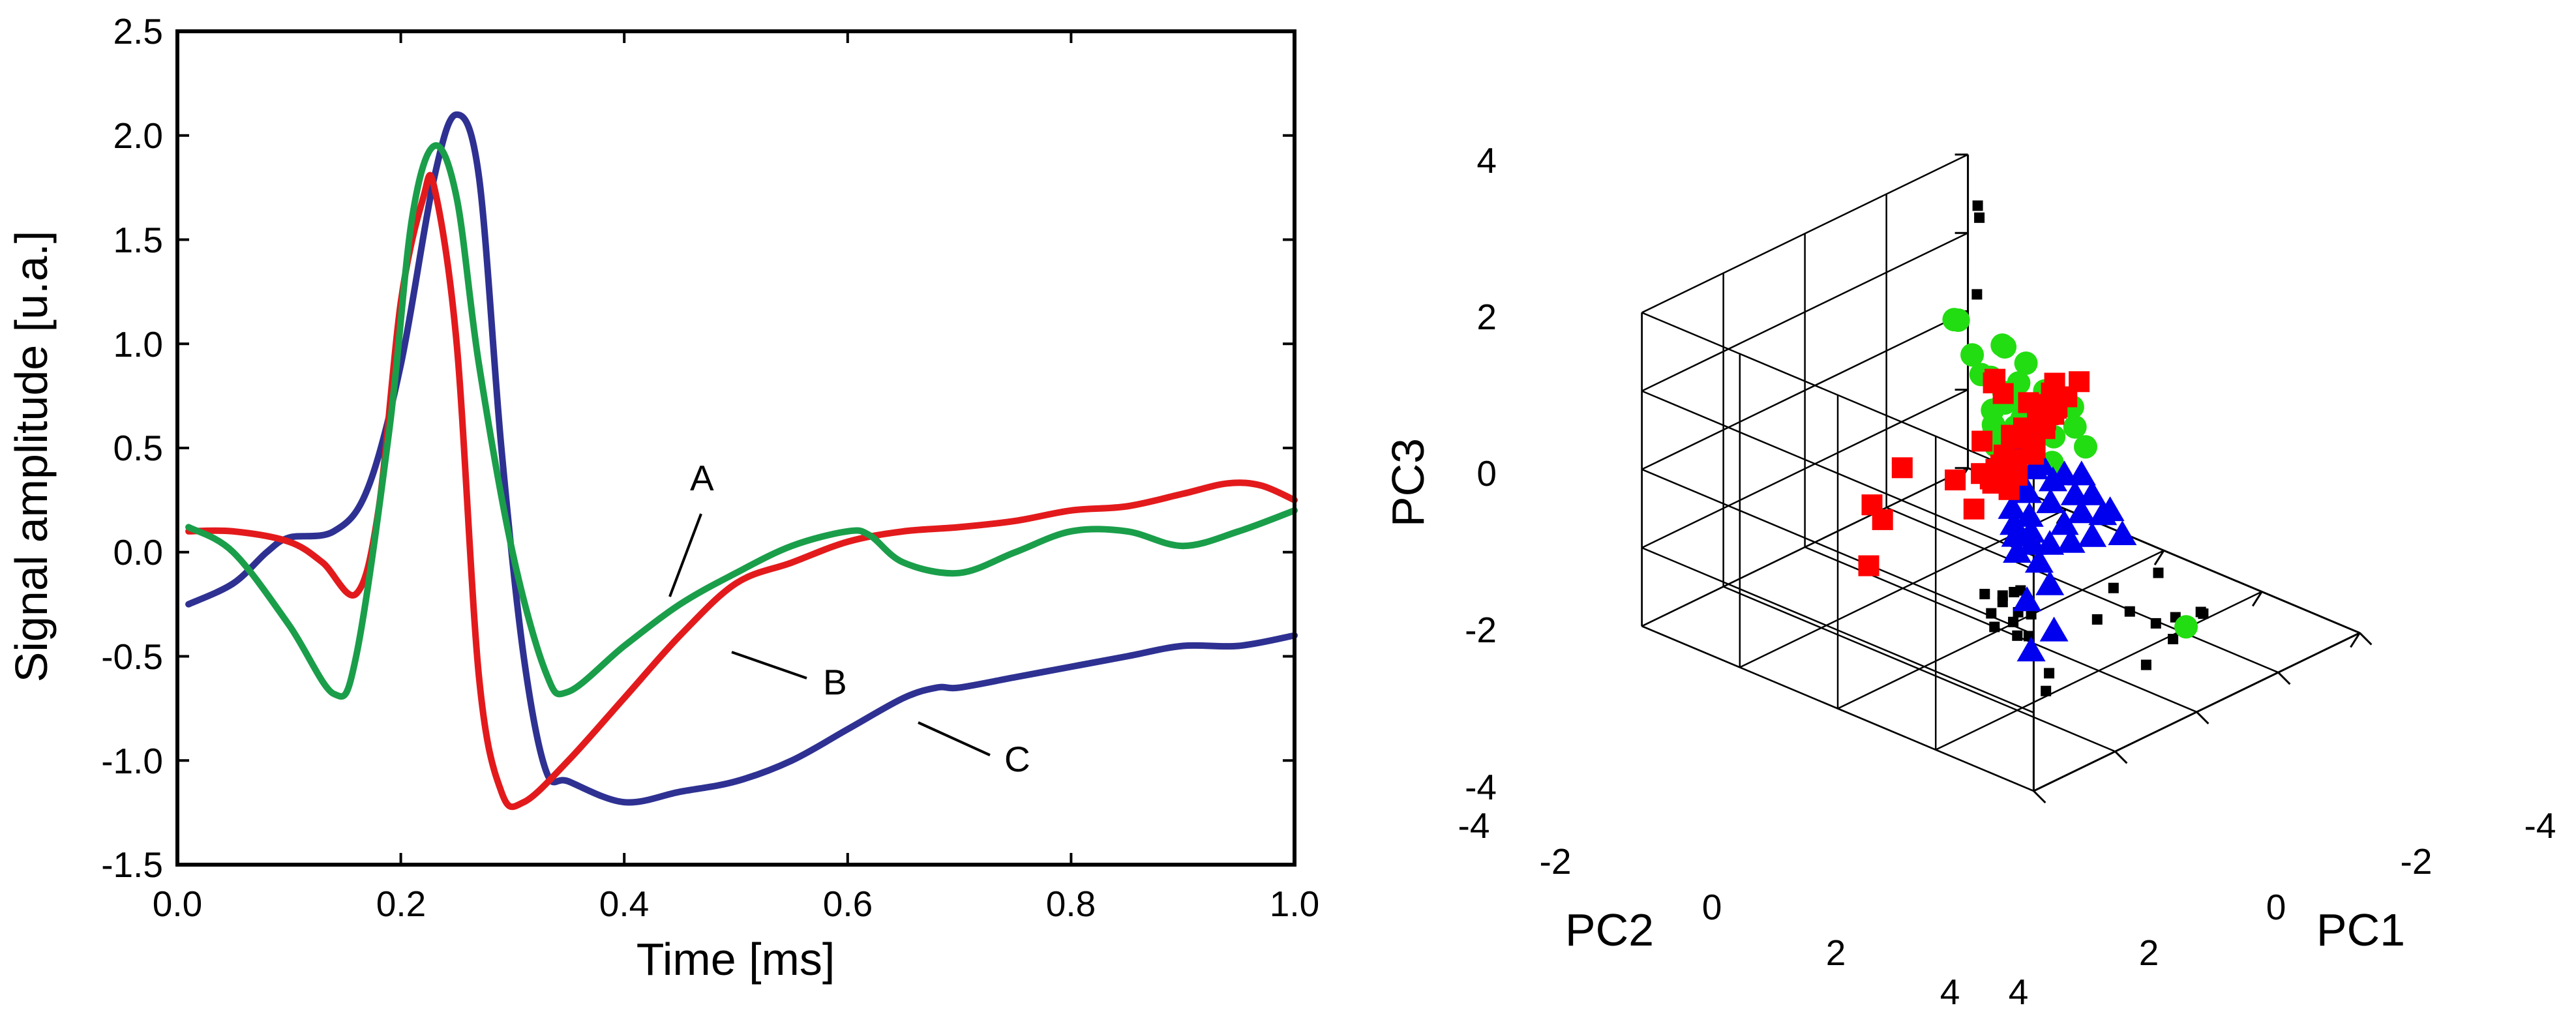 This screenshot has height=1014, width=2576. I want to click on y-tick-label: -1.5, so click(132, 864).